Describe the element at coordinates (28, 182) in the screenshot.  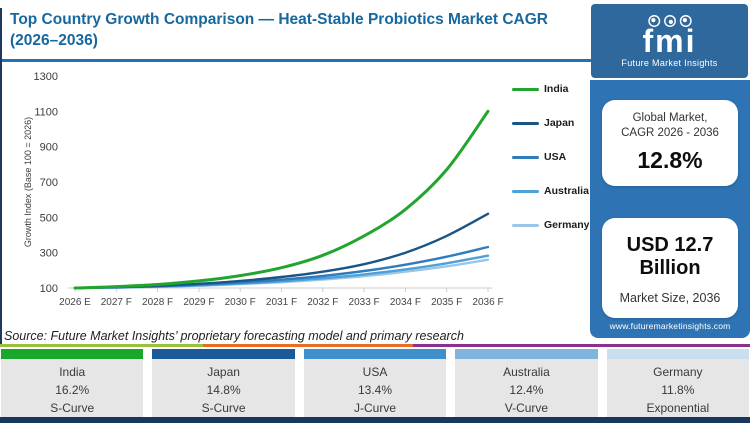
I see `y-axis-label: Growth Index (Base 100 = 2026)` at that location.